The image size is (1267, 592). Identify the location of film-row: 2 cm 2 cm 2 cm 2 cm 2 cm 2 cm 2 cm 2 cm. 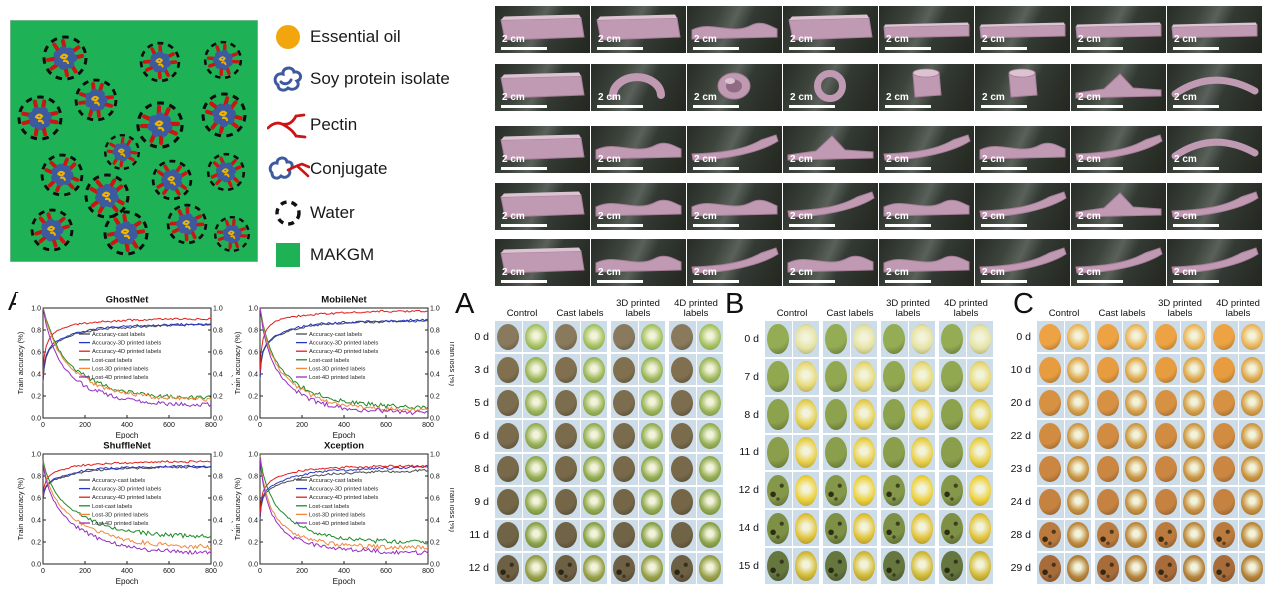
(881, 262).